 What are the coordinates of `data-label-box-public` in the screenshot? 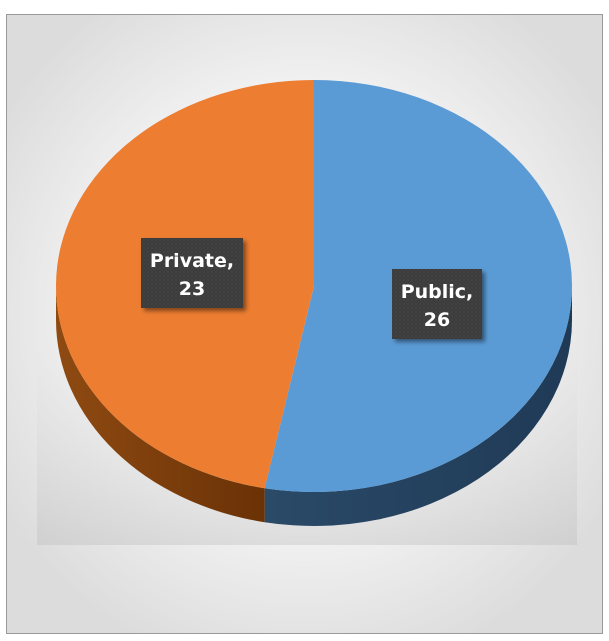 It's located at (437, 304).